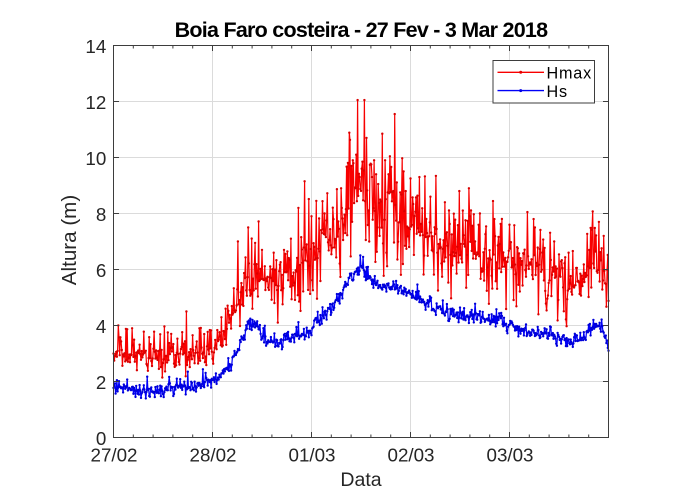 Image resolution: width=700 pixels, height=500 pixels. I want to click on svg-text: Hs, so click(557, 92).